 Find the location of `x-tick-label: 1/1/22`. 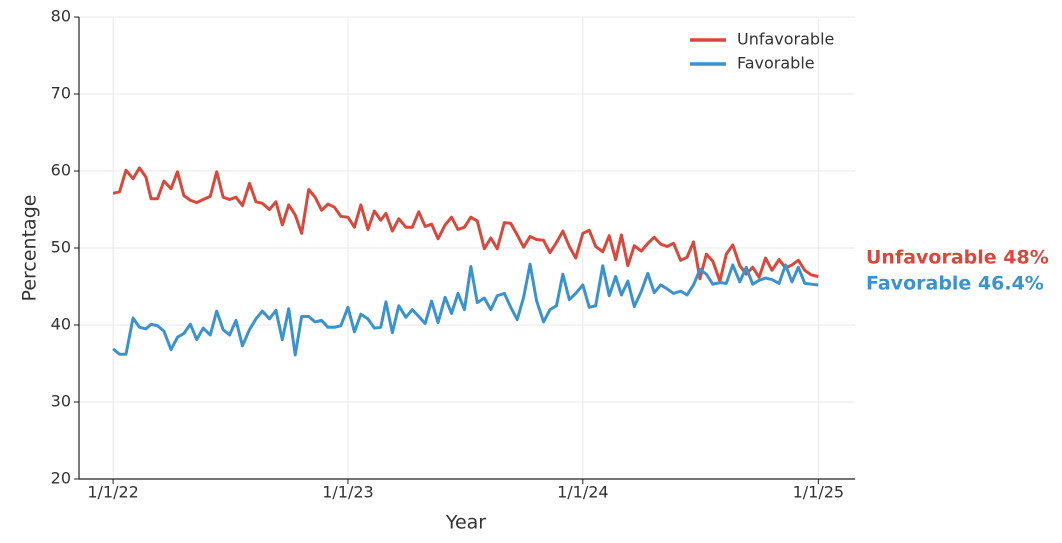

x-tick-label: 1/1/22 is located at coordinates (113, 492).